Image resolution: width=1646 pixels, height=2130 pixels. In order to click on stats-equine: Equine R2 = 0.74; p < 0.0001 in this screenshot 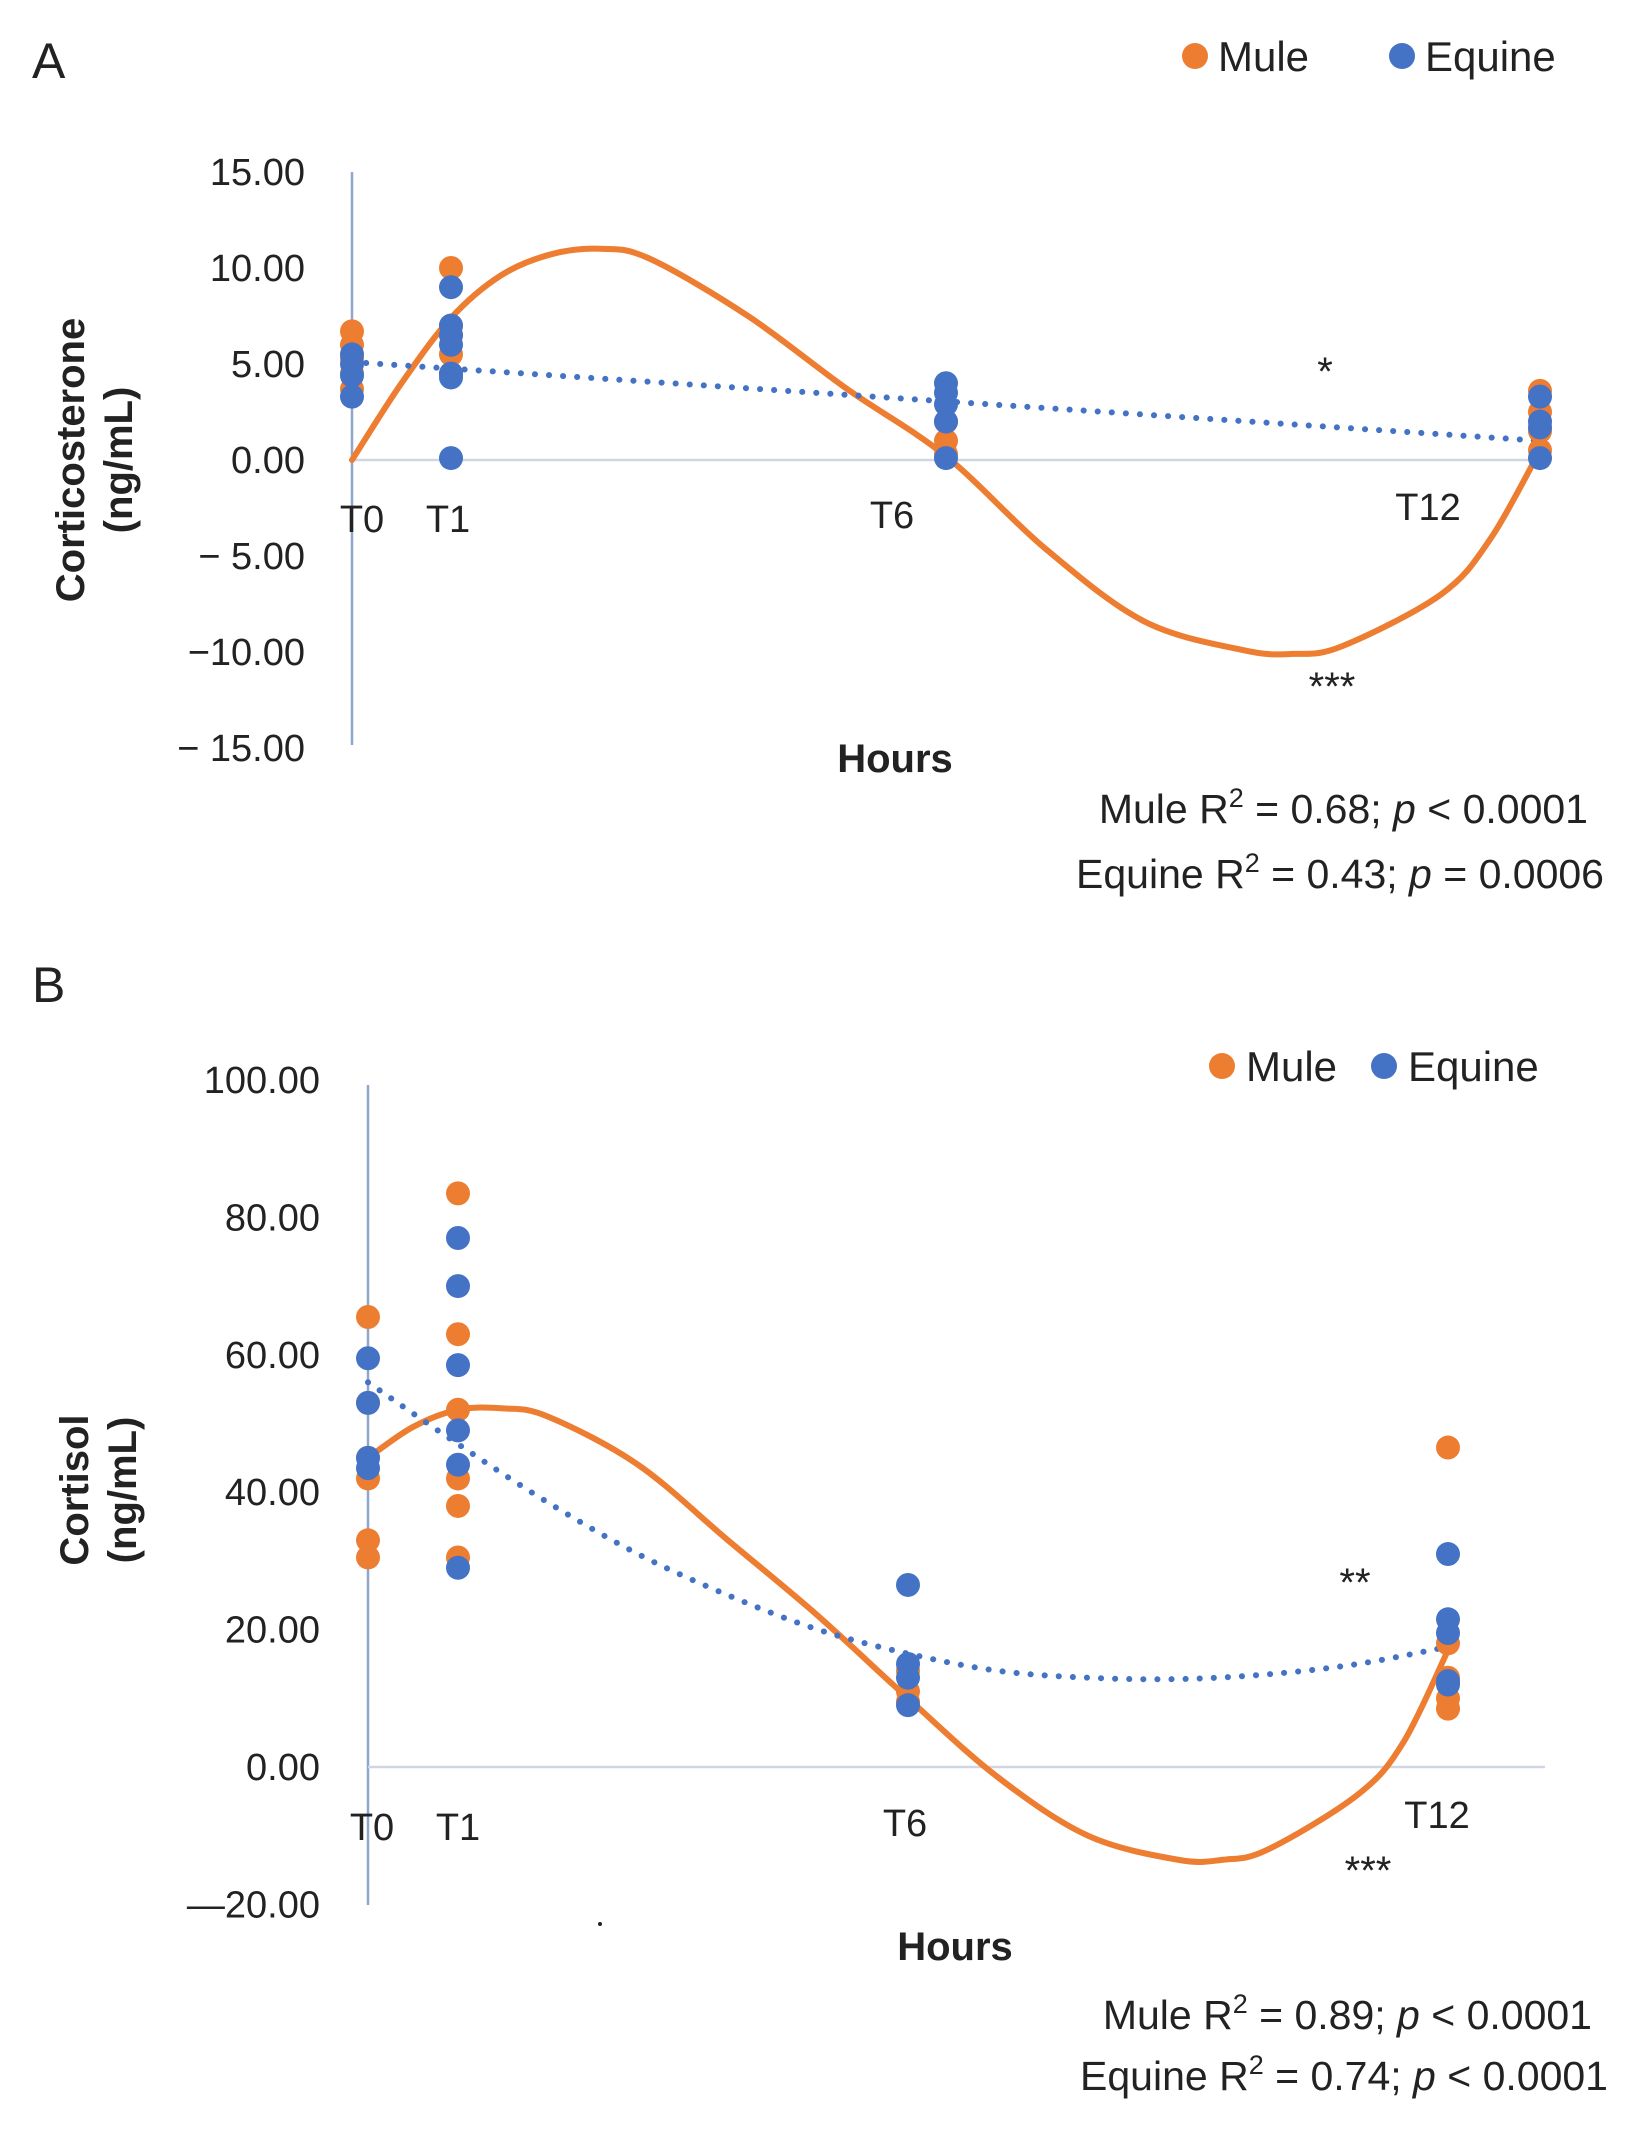, I will do `click(1344, 2074)`.